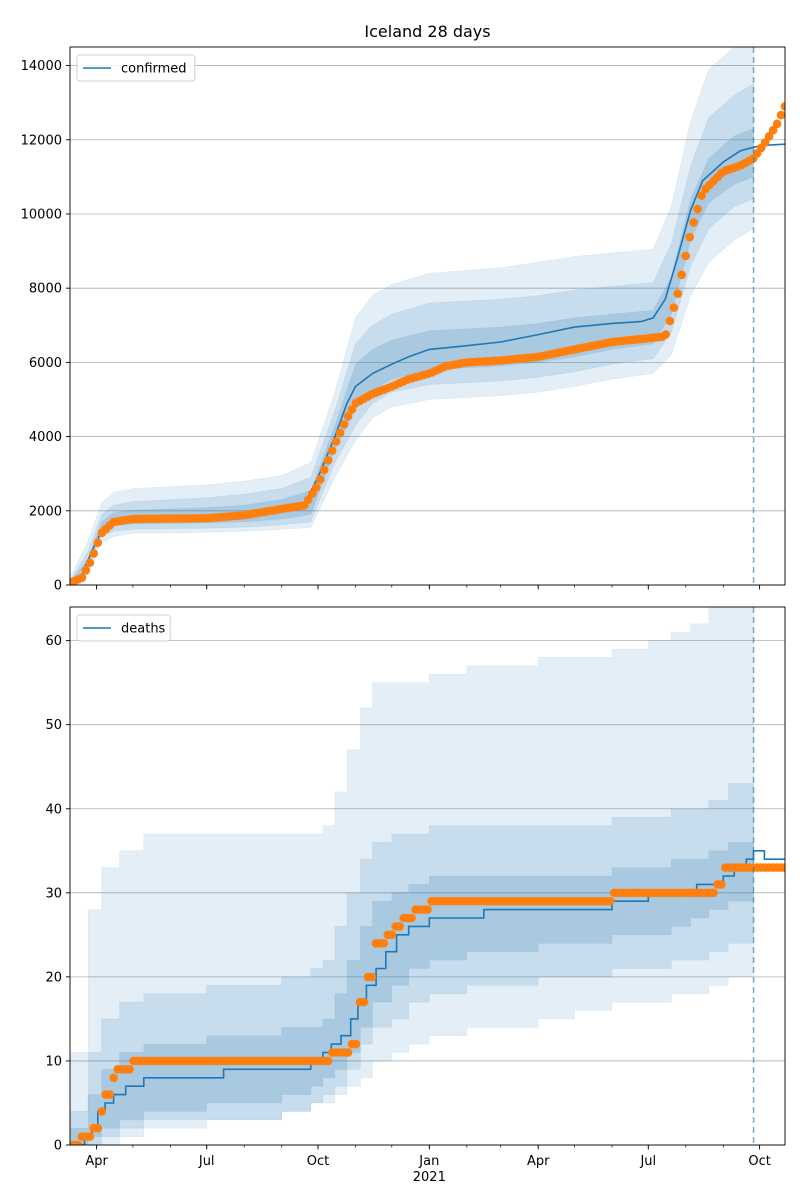  What do you see at coordinates (45, 511) in the screenshot?
I see `y-tick-label: 2000` at bounding box center [45, 511].